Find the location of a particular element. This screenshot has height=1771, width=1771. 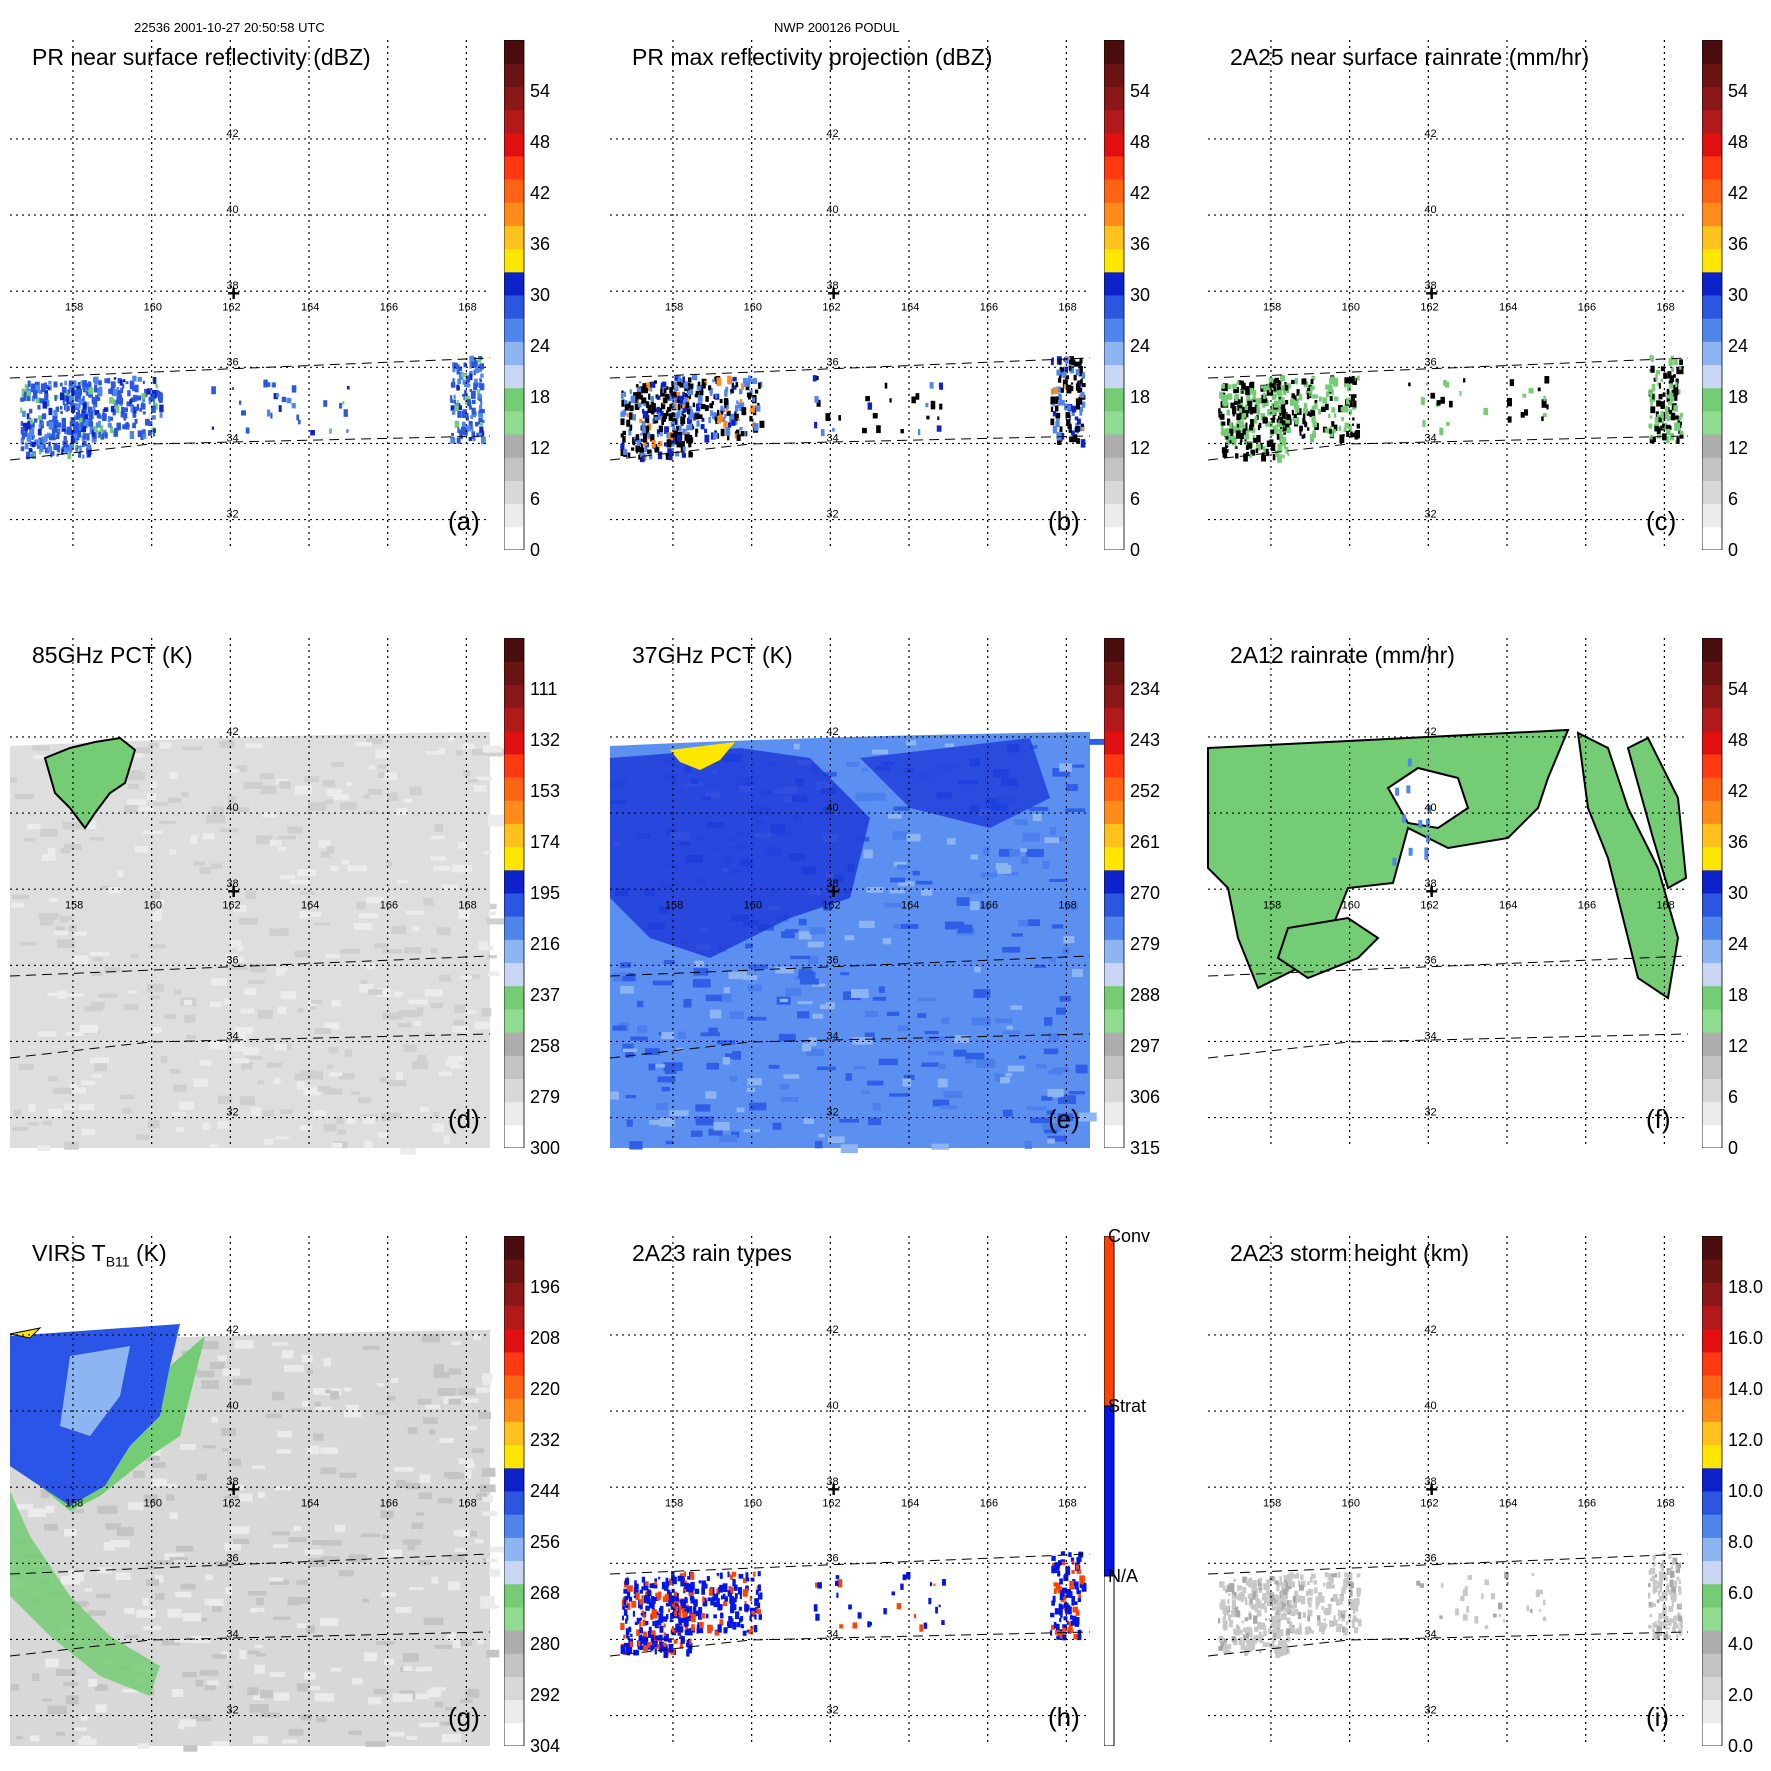

pr-swath-edges is located at coordinates (850, 1605).